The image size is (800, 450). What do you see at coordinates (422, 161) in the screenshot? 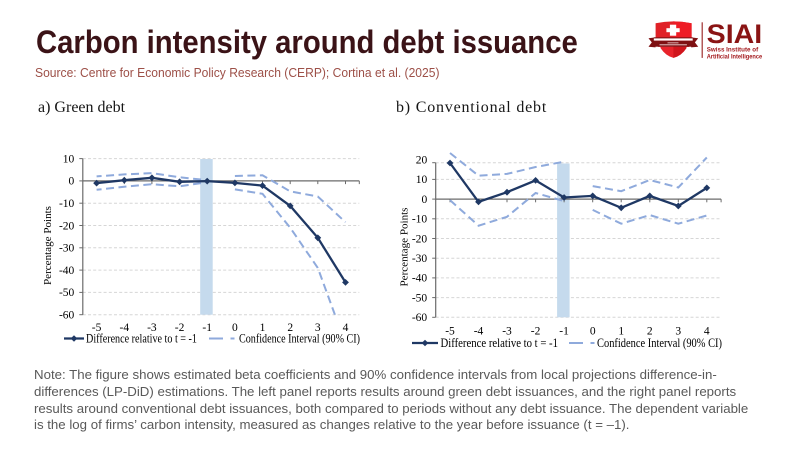
I see `svg-text: 20` at bounding box center [422, 161].